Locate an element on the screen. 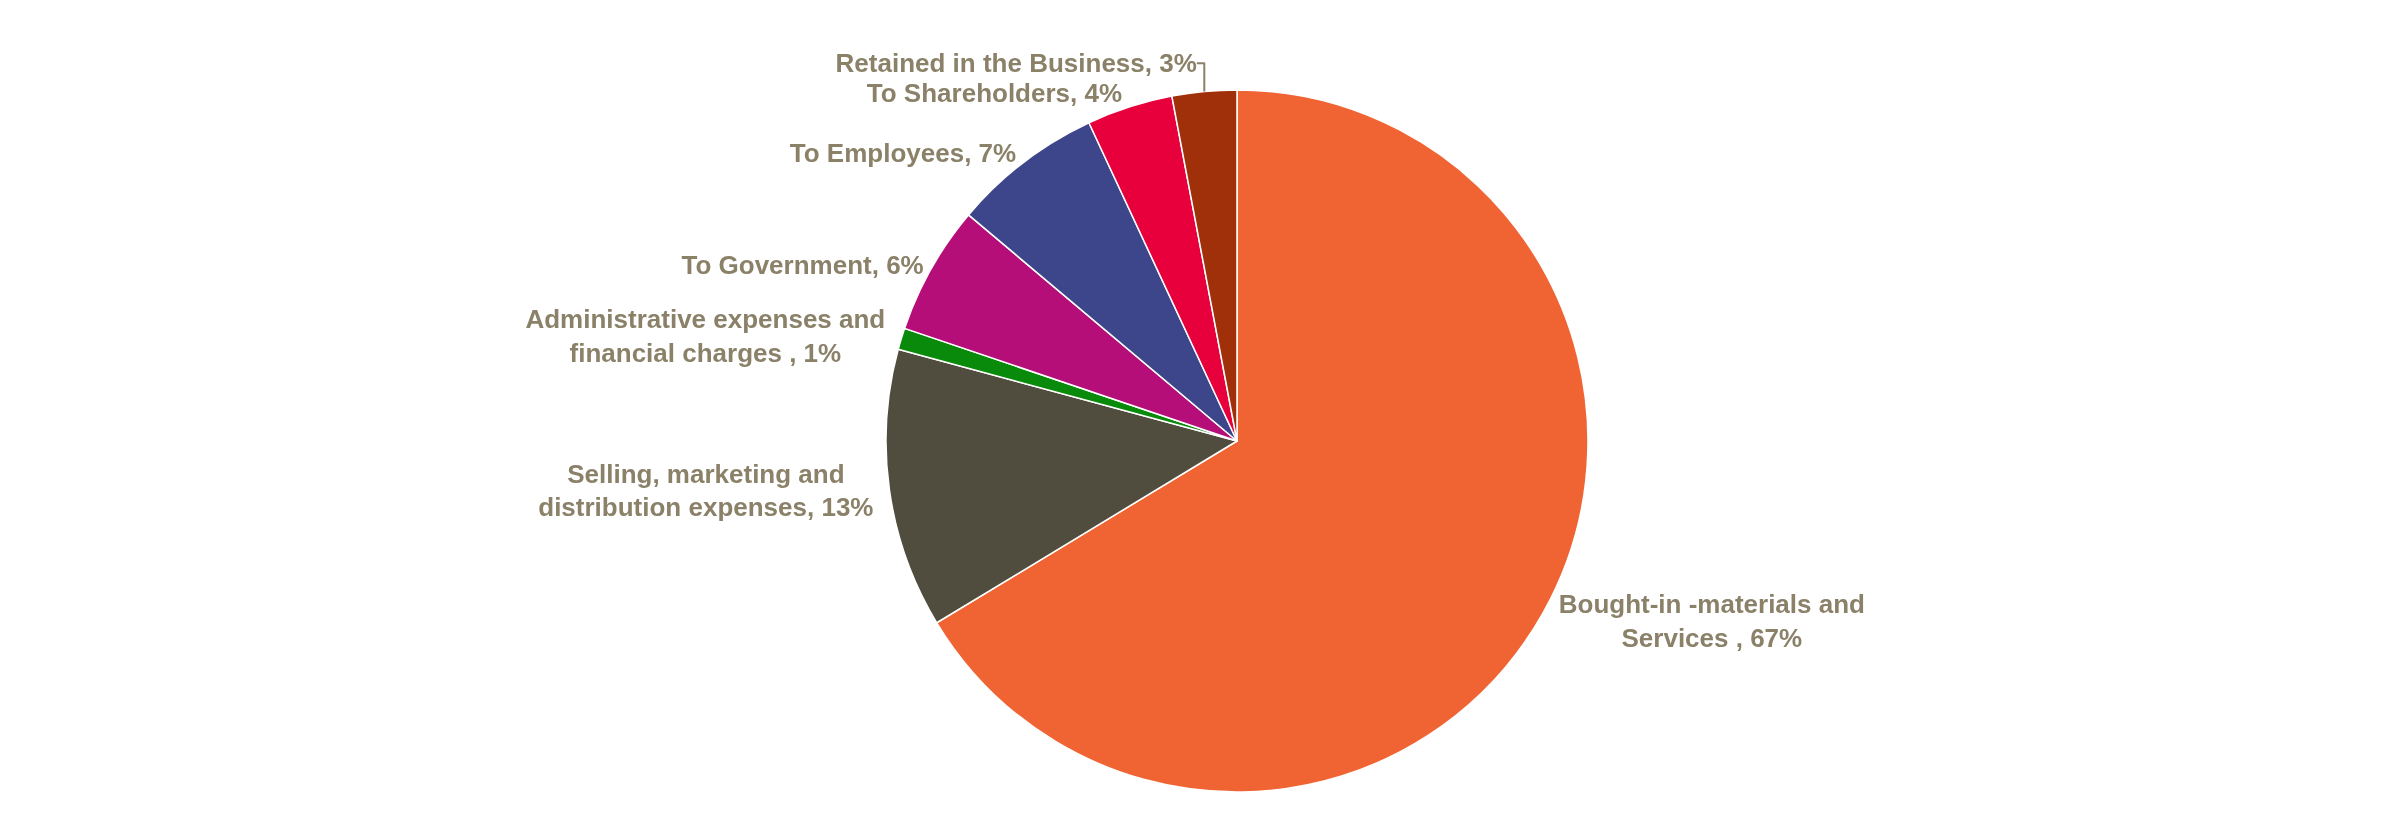  slice-label: Bought-in -materials and Services , 67% is located at coordinates (1711, 621).